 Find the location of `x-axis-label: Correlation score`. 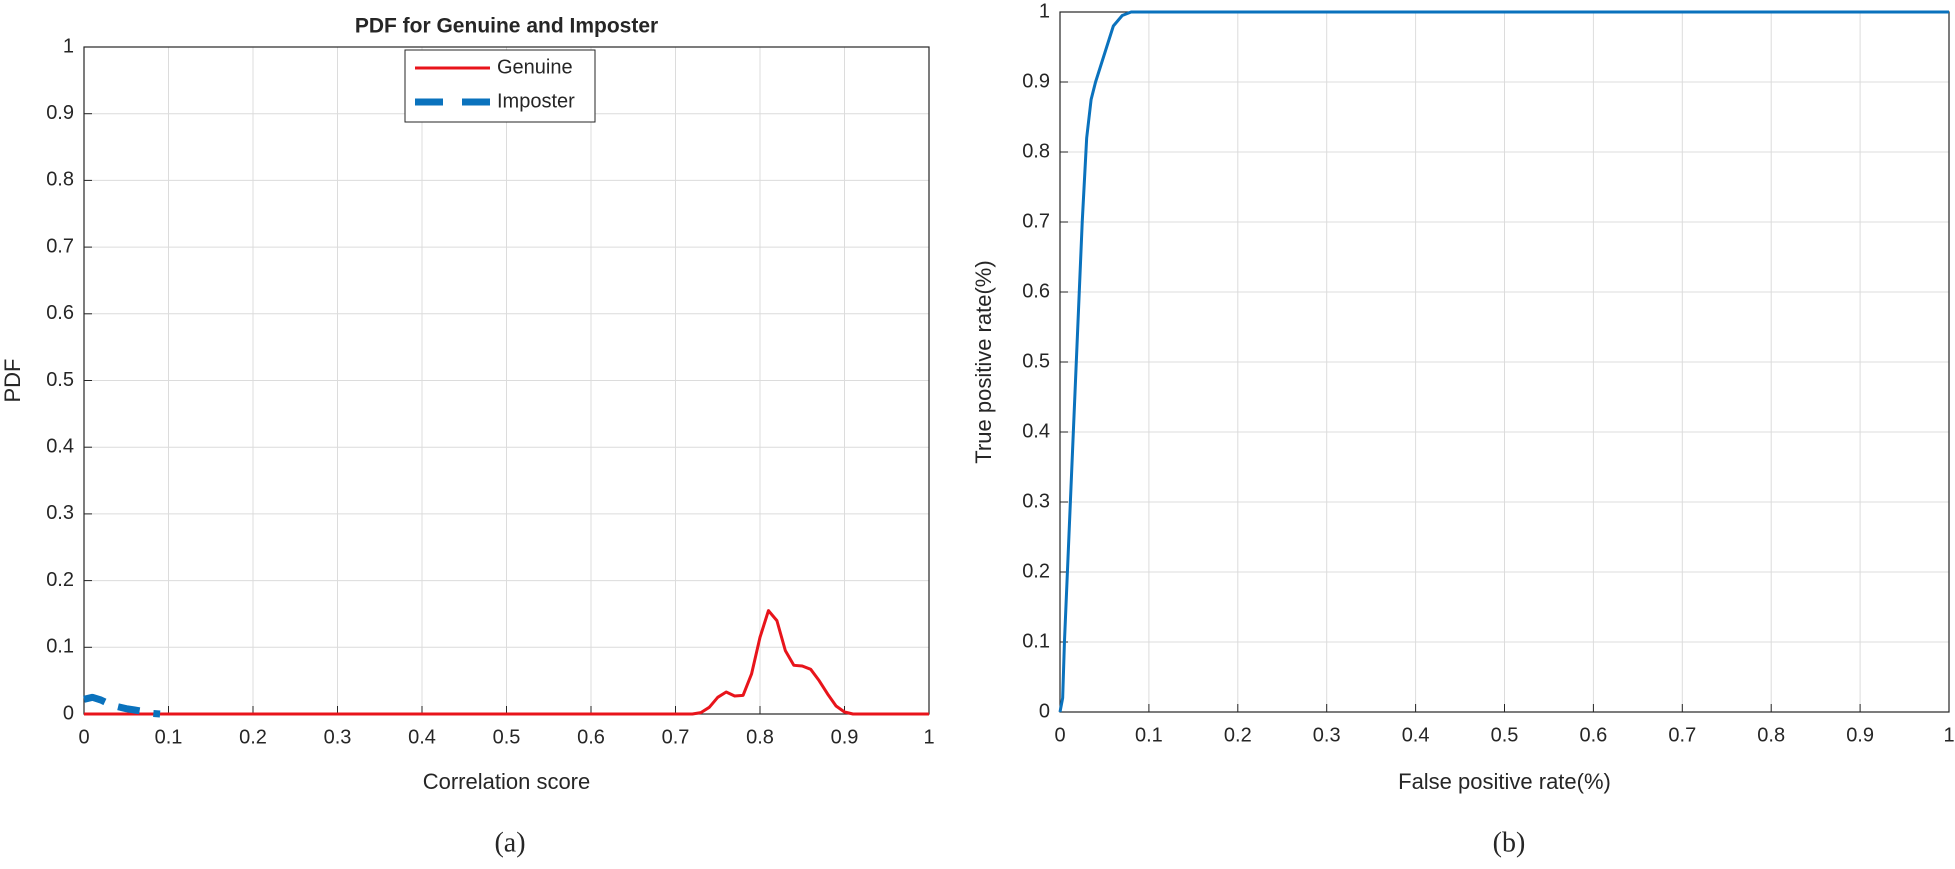

x-axis-label: Correlation score is located at coordinates (507, 781).